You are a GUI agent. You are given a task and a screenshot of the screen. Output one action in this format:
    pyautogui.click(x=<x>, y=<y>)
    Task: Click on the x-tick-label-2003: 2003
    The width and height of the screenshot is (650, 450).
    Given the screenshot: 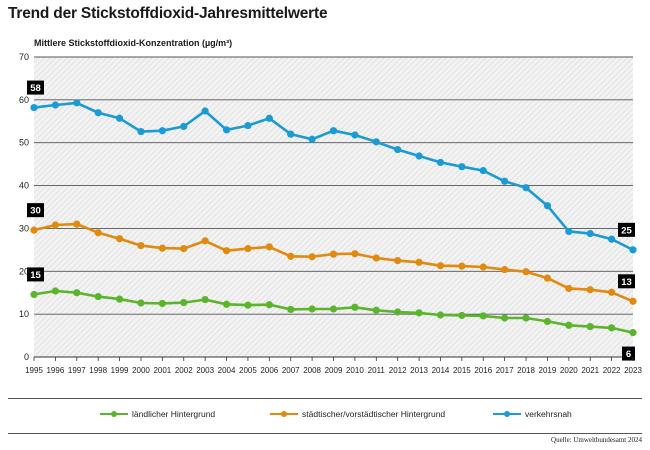 What is the action you would take?
    pyautogui.click(x=205, y=370)
    